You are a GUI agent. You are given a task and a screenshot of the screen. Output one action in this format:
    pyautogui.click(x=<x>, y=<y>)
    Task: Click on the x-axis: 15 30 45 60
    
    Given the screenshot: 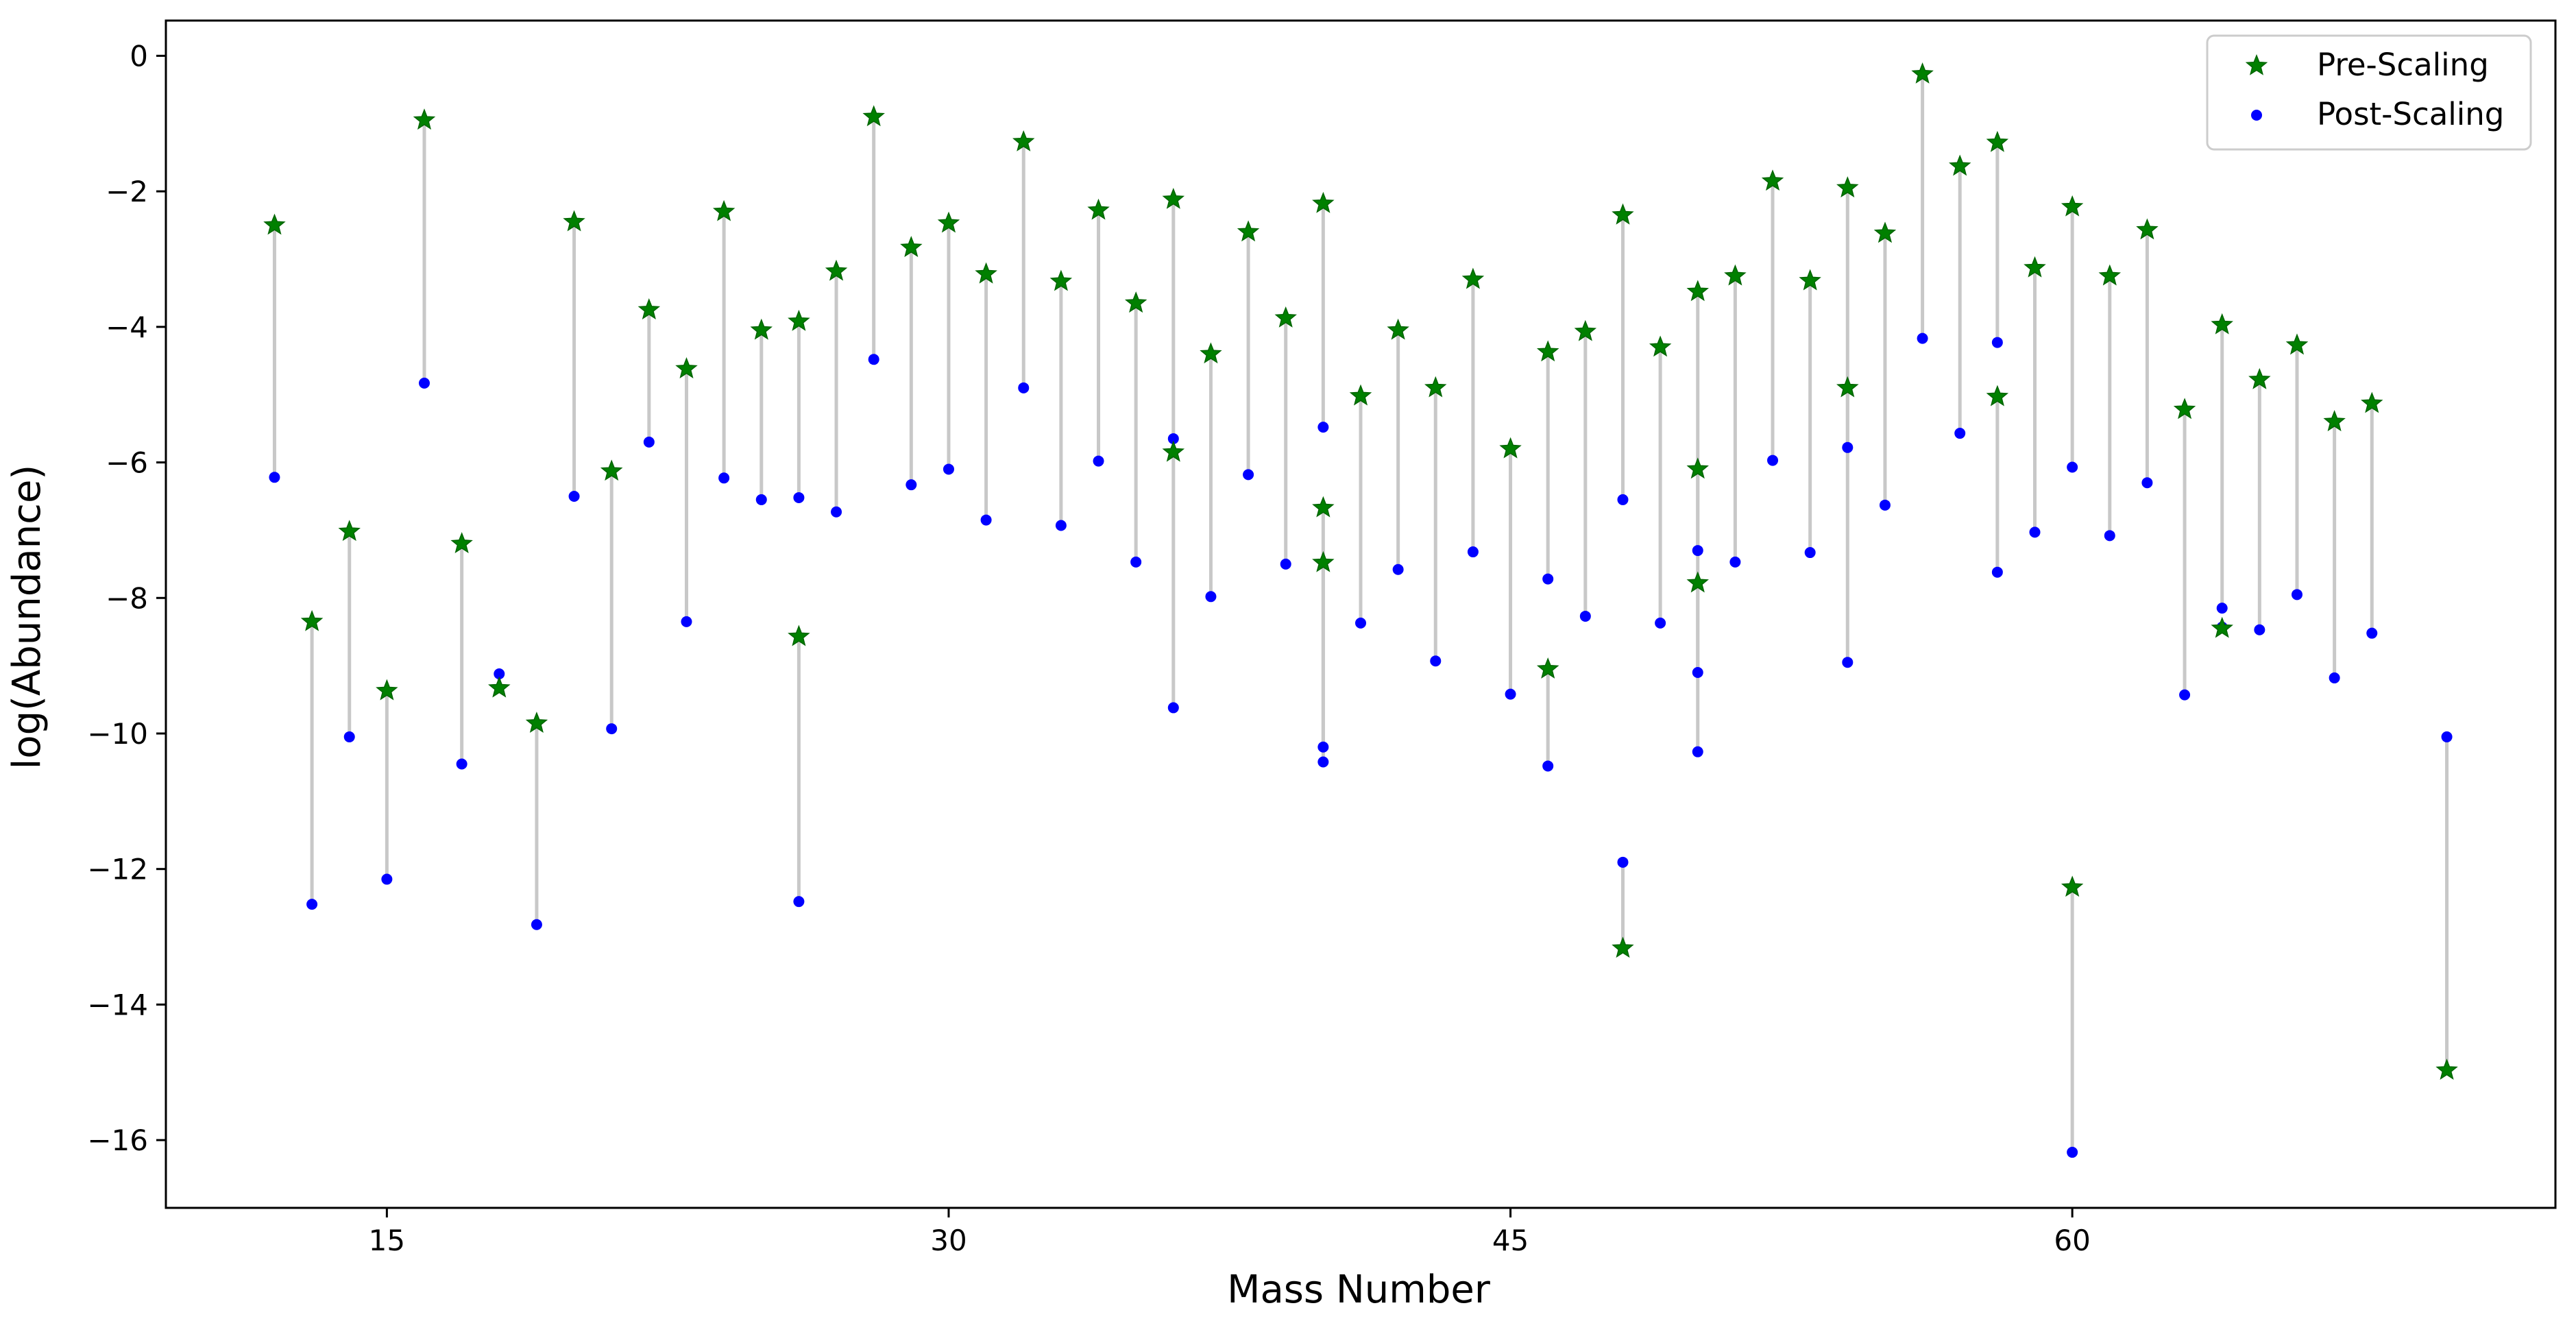 What is the action you would take?
    pyautogui.click(x=1230, y=1232)
    